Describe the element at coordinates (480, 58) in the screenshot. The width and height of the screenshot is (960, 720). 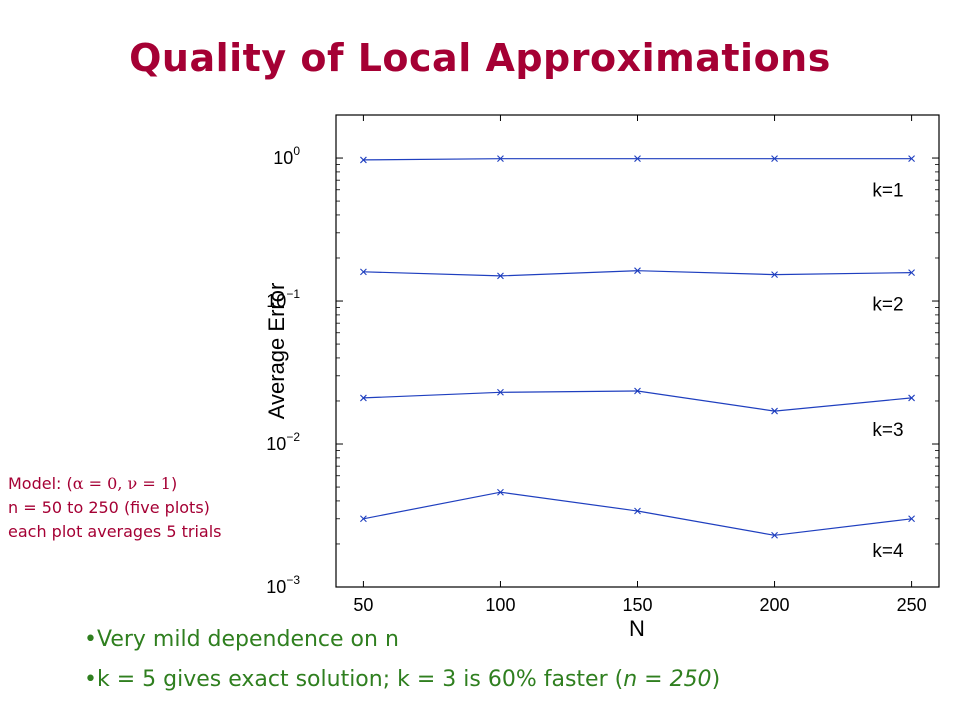
I see `slide-title: Quality of Local Approximations` at that location.